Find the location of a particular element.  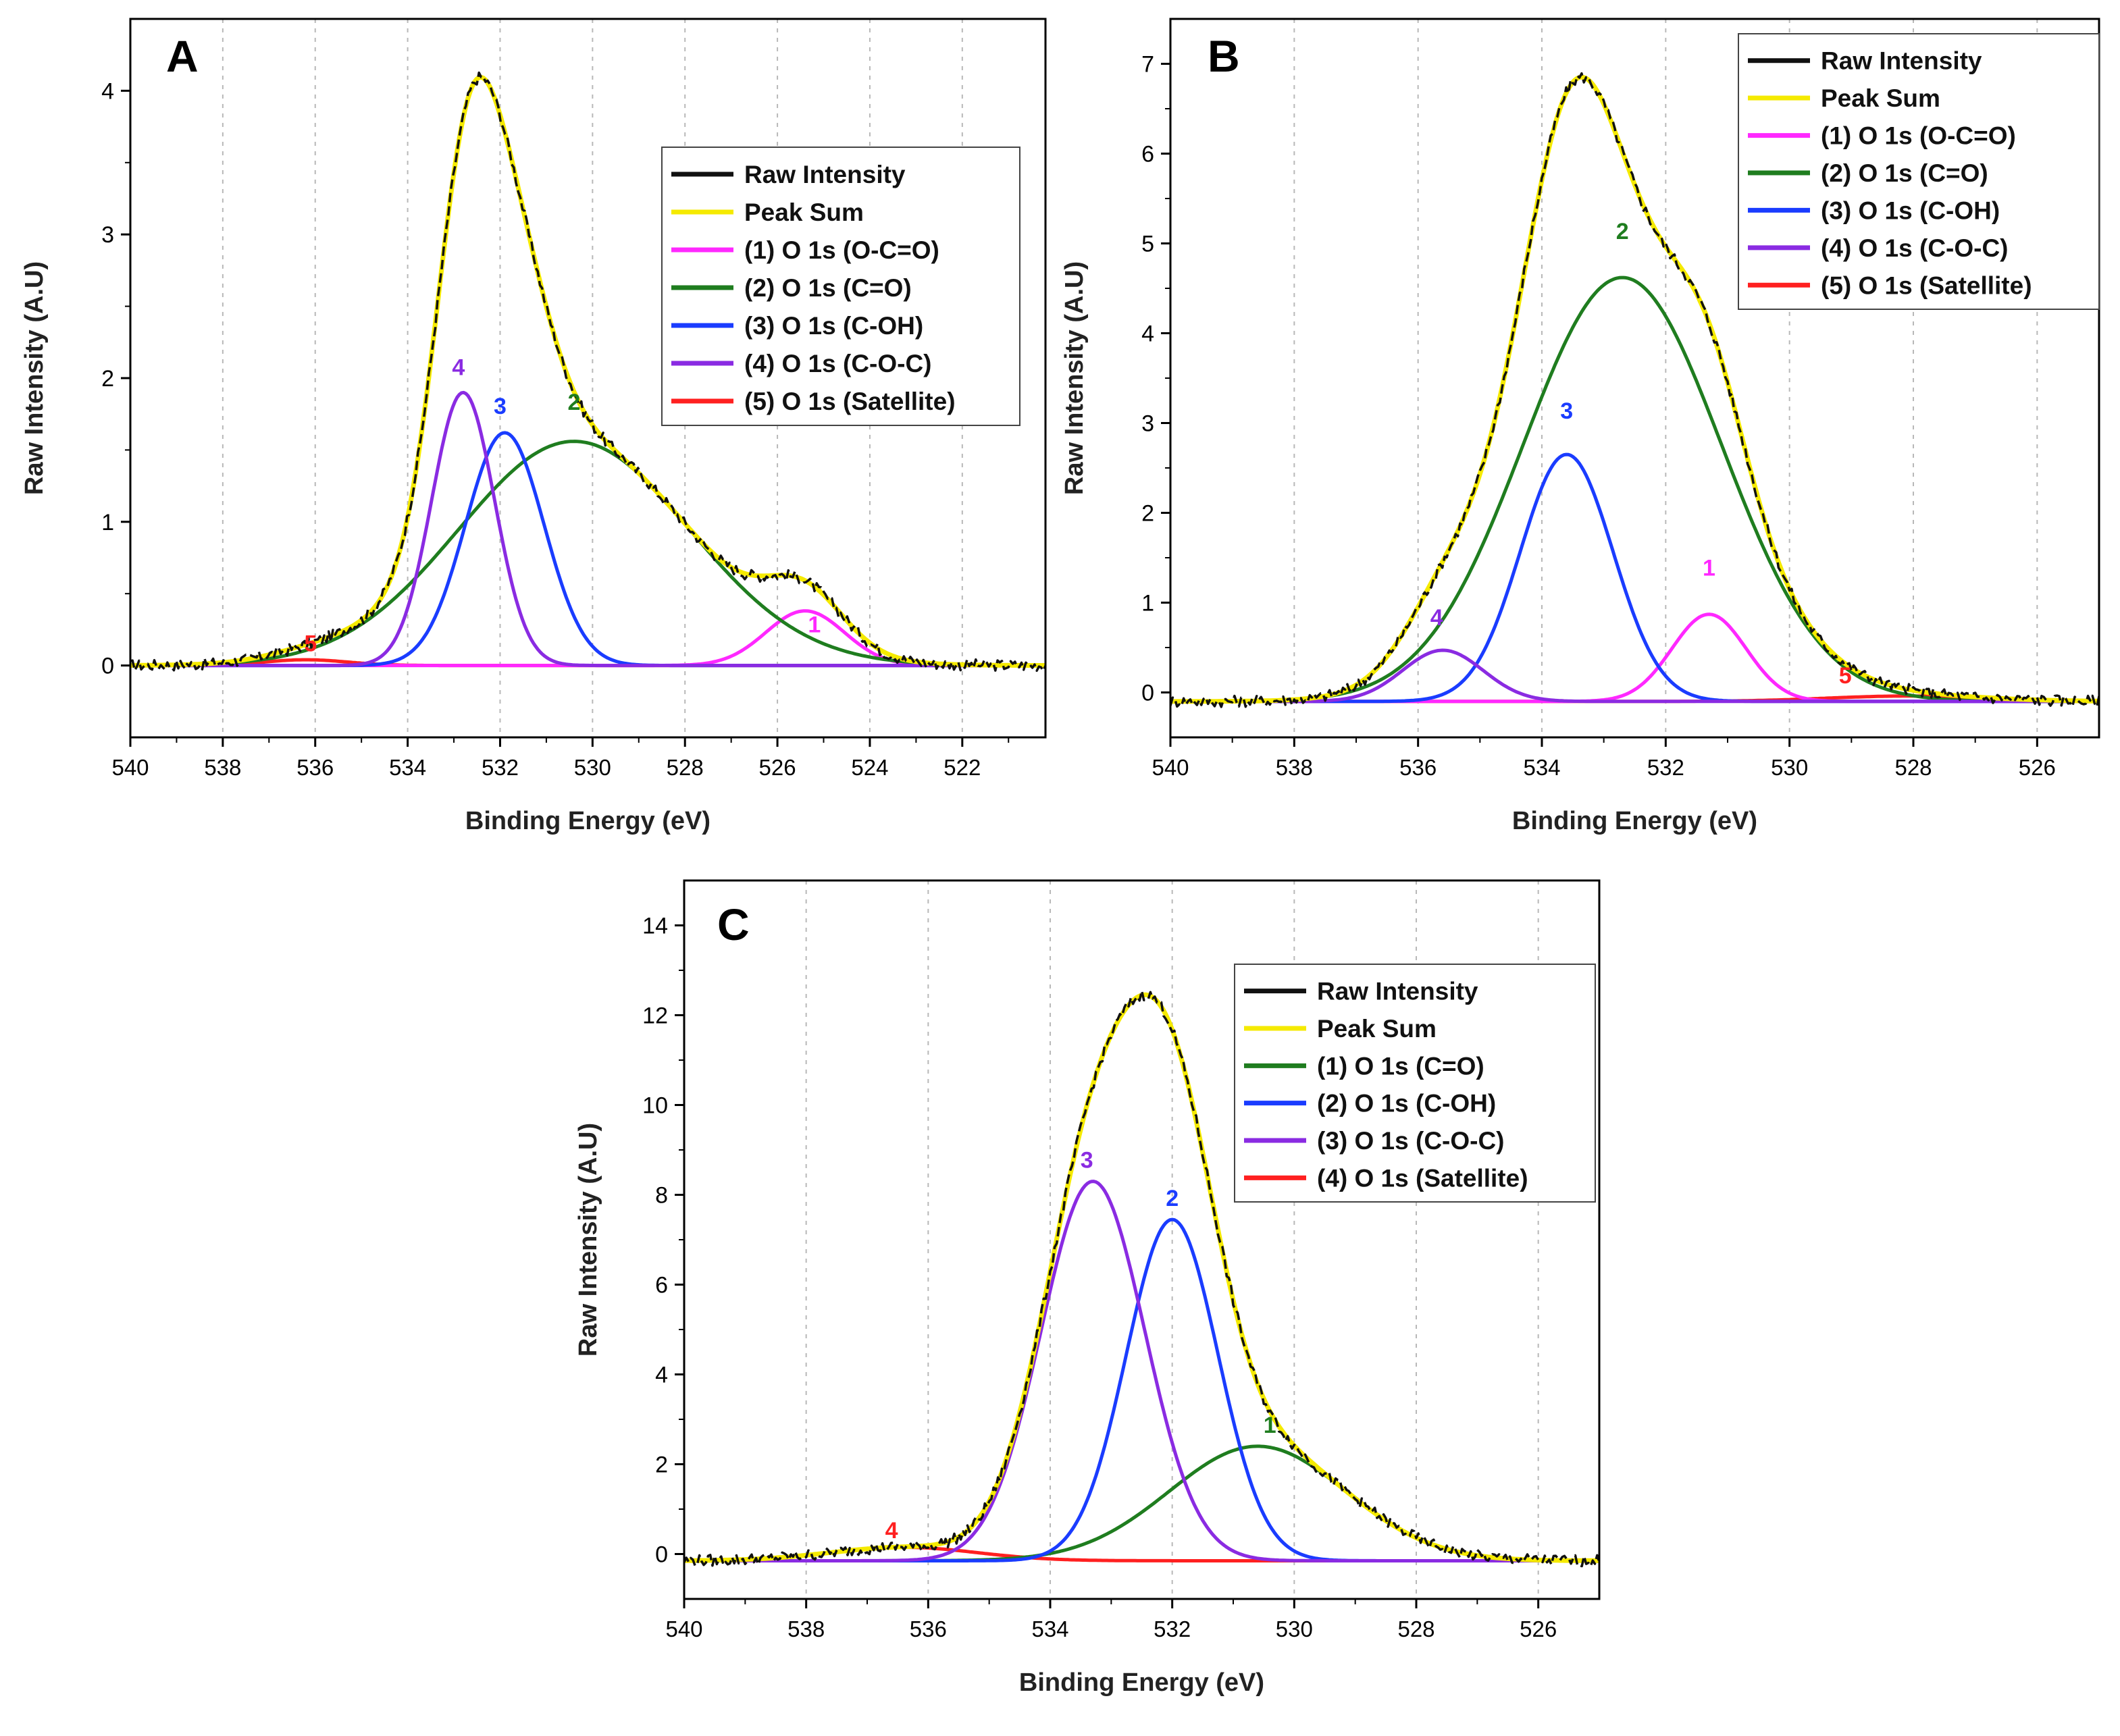

legend-label: (3) O 1s (C-O-C) is located at coordinates (1411, 1141).